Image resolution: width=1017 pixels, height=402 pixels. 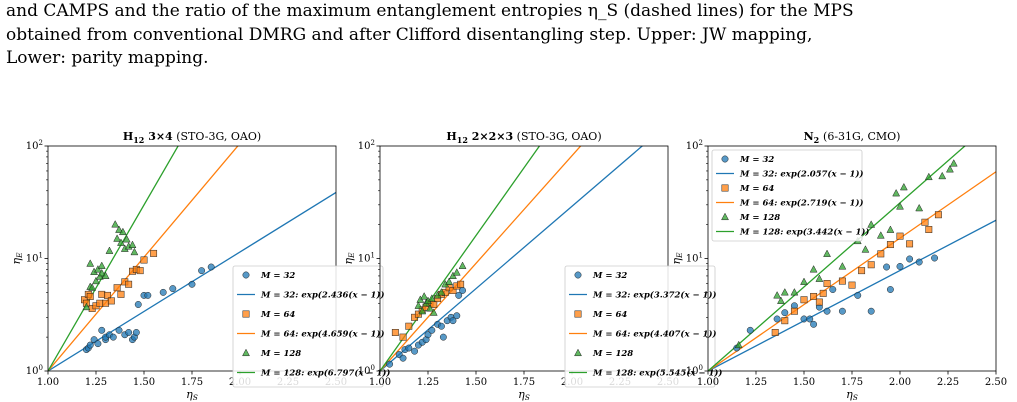 I want to click on data-points, so click(x=845, y=255).